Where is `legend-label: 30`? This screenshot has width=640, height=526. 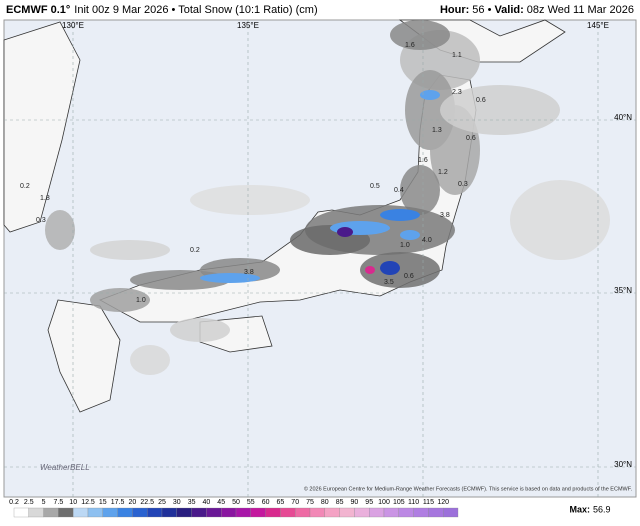 legend-label: 30 is located at coordinates (177, 502).